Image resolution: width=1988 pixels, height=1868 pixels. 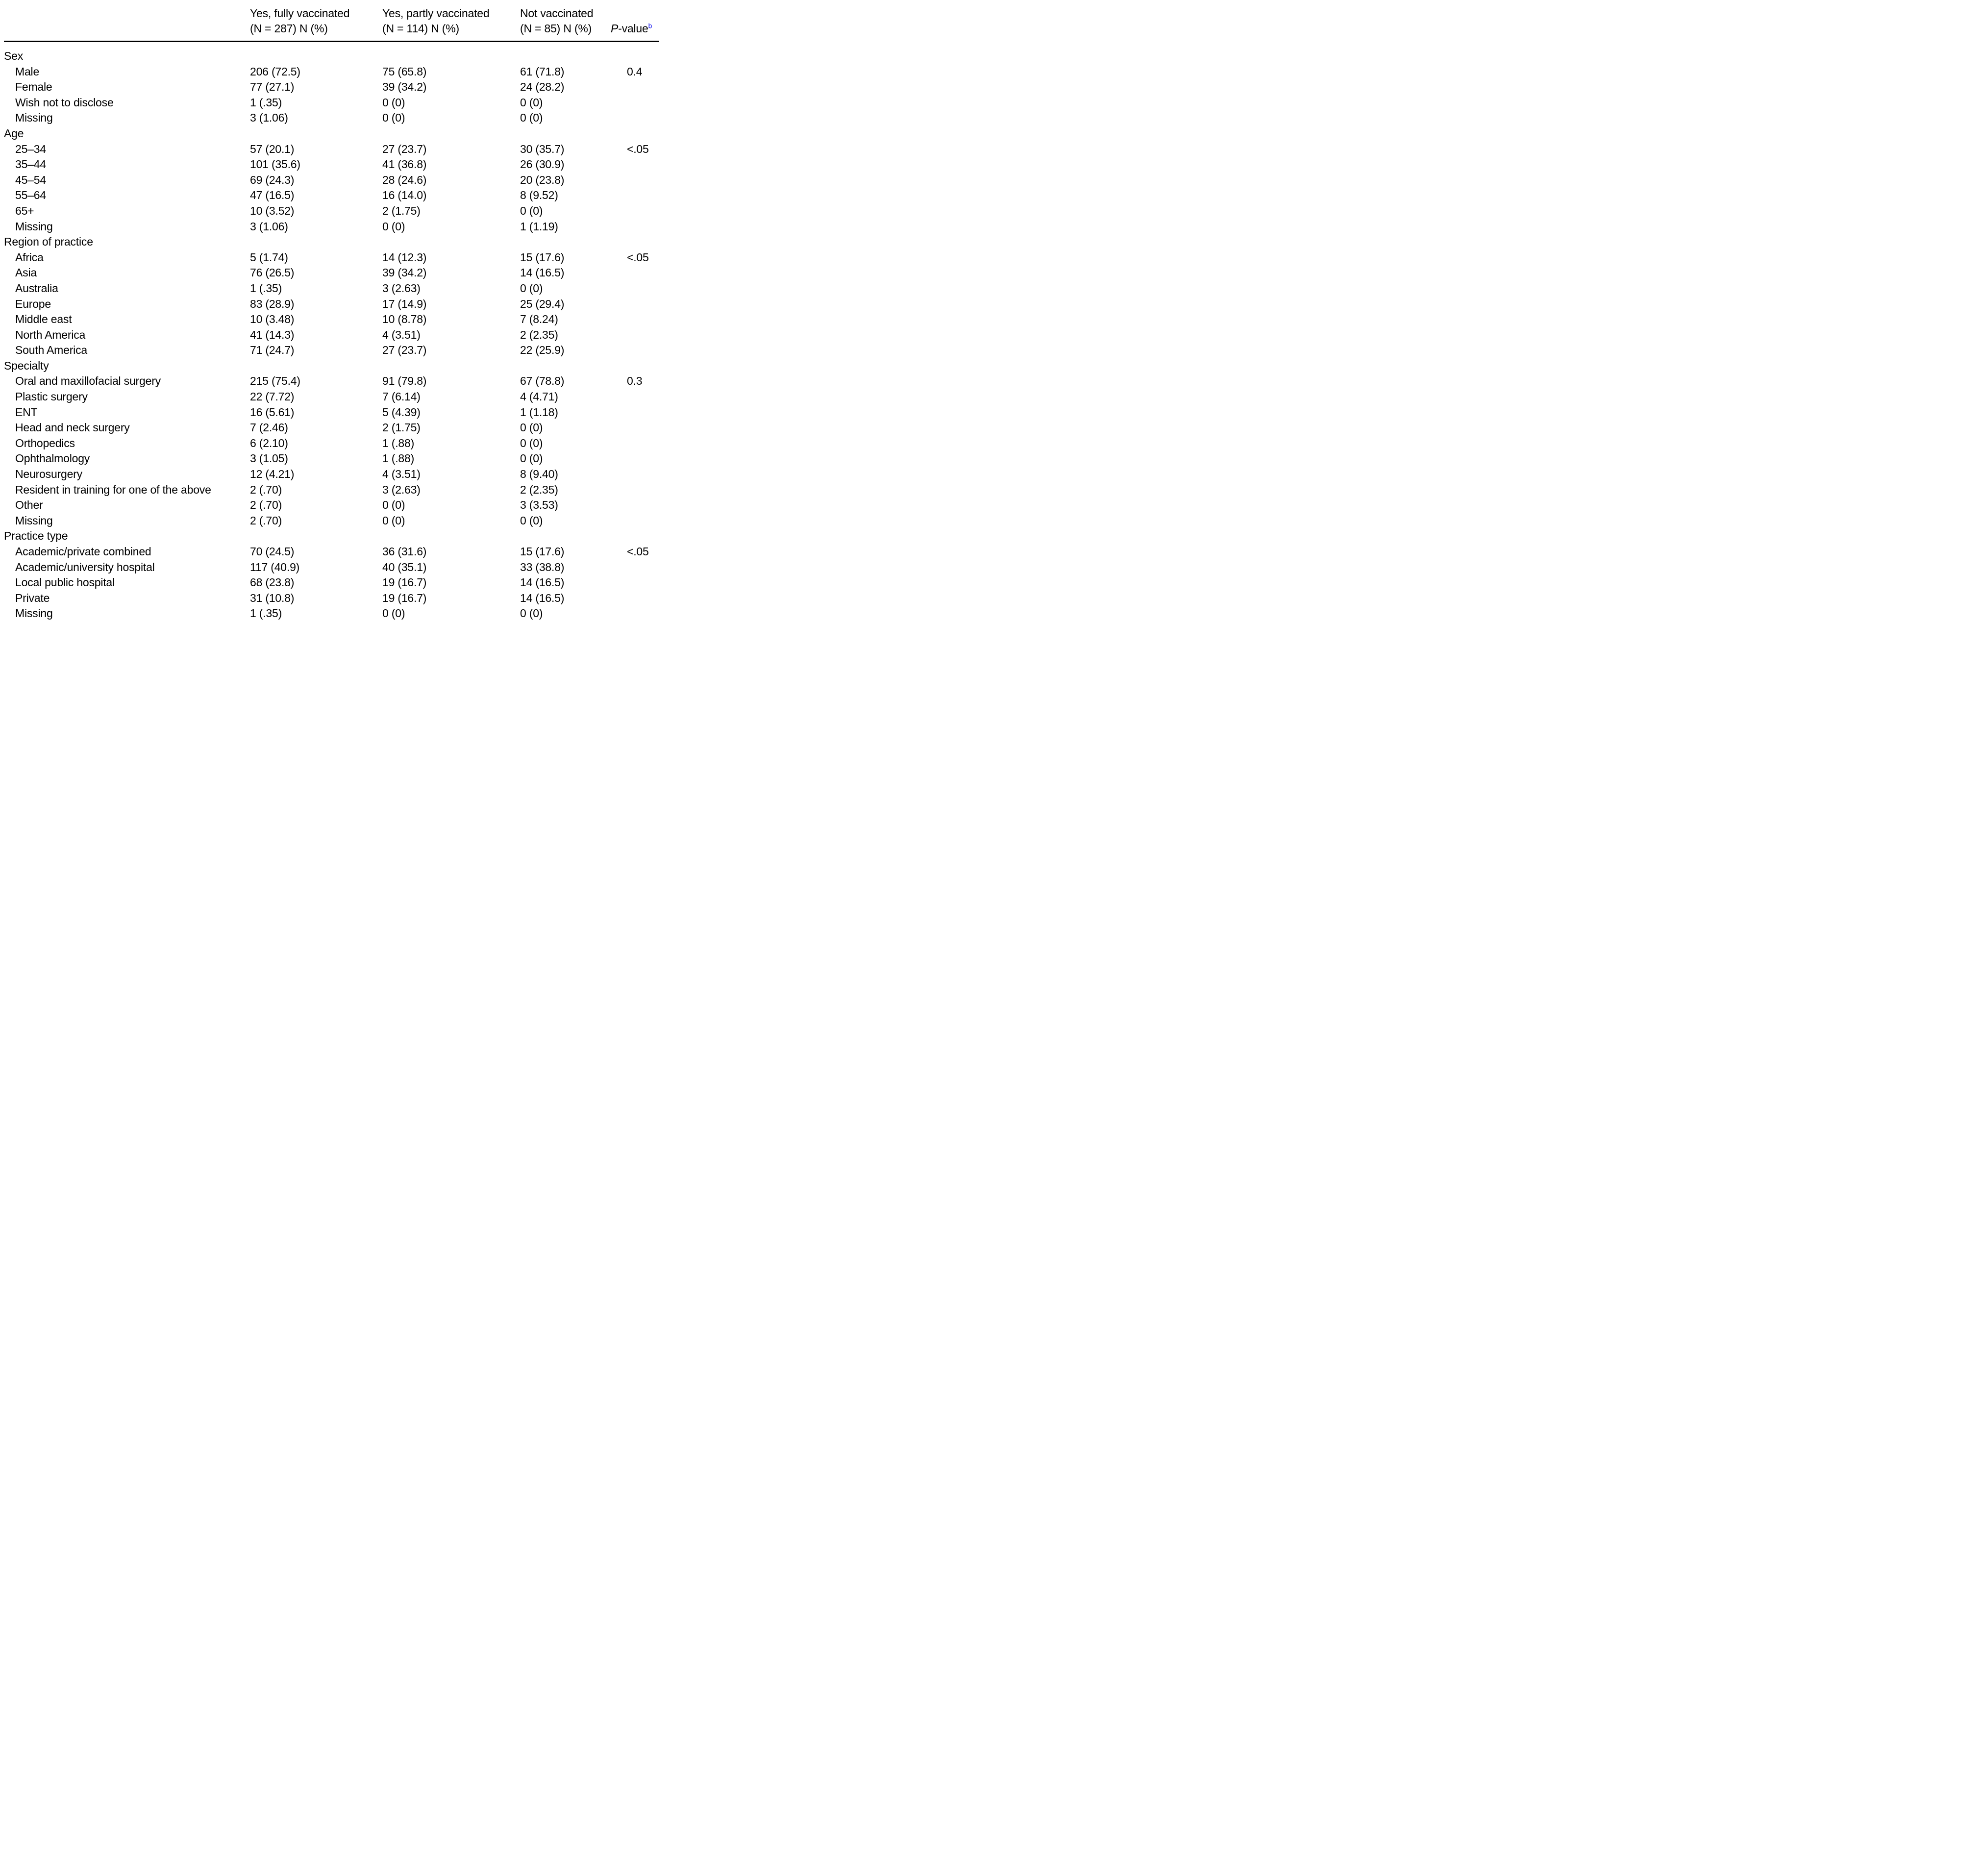 What do you see at coordinates (26, 273) in the screenshot?
I see `row-label: Asia` at bounding box center [26, 273].